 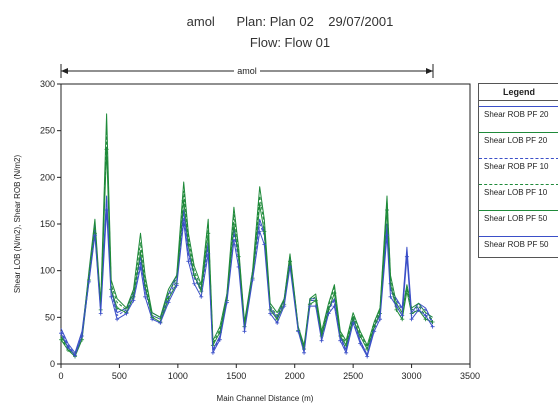 I want to click on legend-item: Shear LOB PF 50, so click(x=518, y=218).